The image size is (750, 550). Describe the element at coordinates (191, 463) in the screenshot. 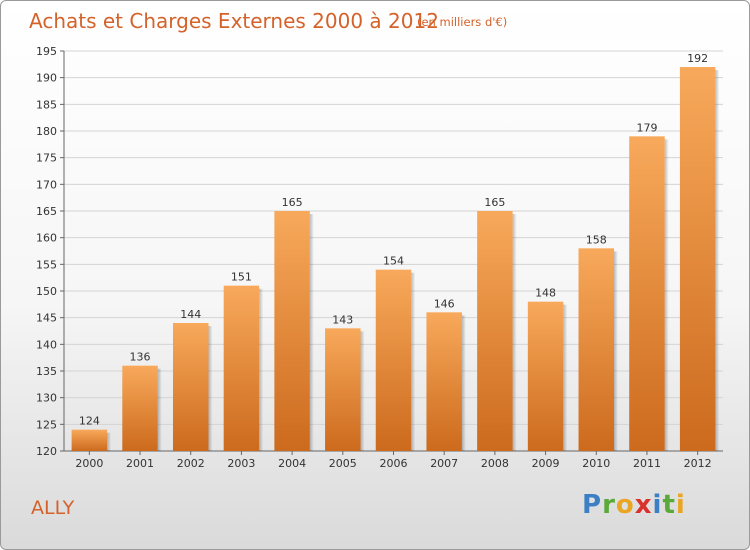

I see `x-tick-label: 2002` at that location.